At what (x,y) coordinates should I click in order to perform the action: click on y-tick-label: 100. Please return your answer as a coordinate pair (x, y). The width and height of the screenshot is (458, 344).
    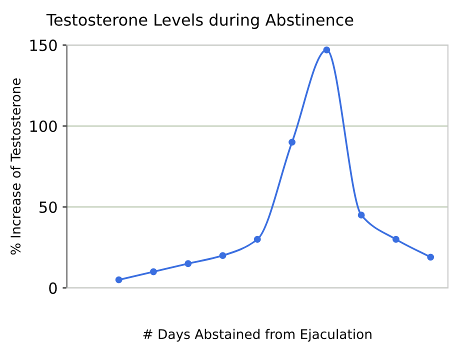
    Looking at the image, I should click on (43, 126).